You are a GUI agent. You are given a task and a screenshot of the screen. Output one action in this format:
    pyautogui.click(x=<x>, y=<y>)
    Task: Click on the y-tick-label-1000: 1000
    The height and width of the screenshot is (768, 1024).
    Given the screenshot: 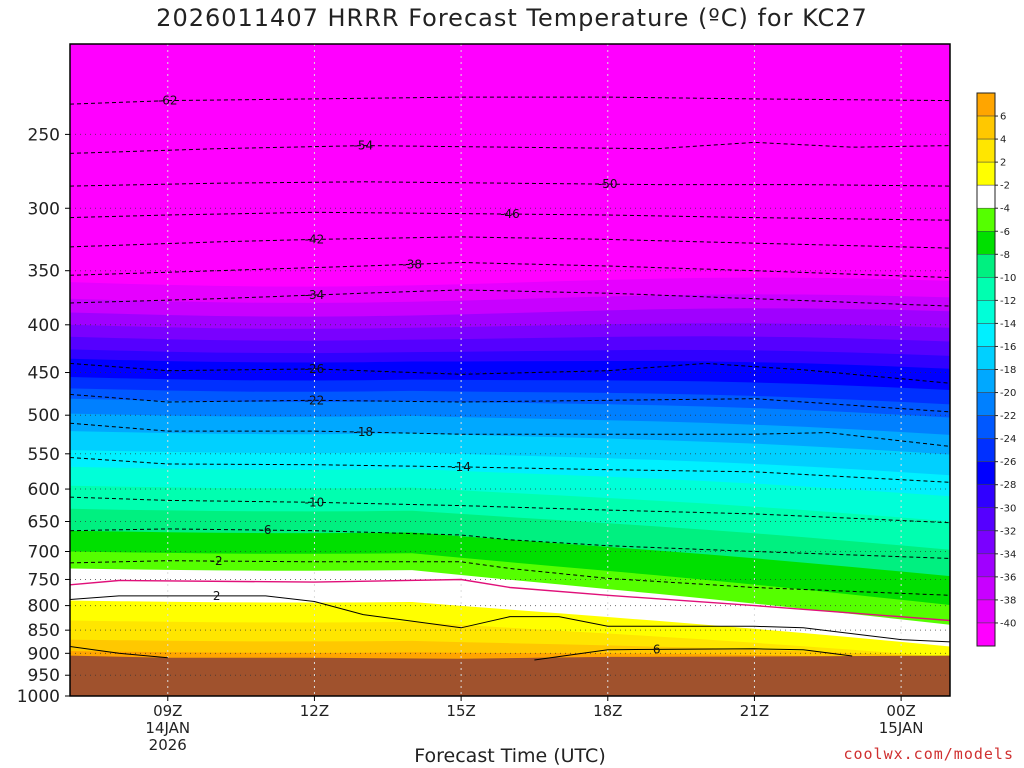 What is the action you would take?
    pyautogui.click(x=38, y=697)
    